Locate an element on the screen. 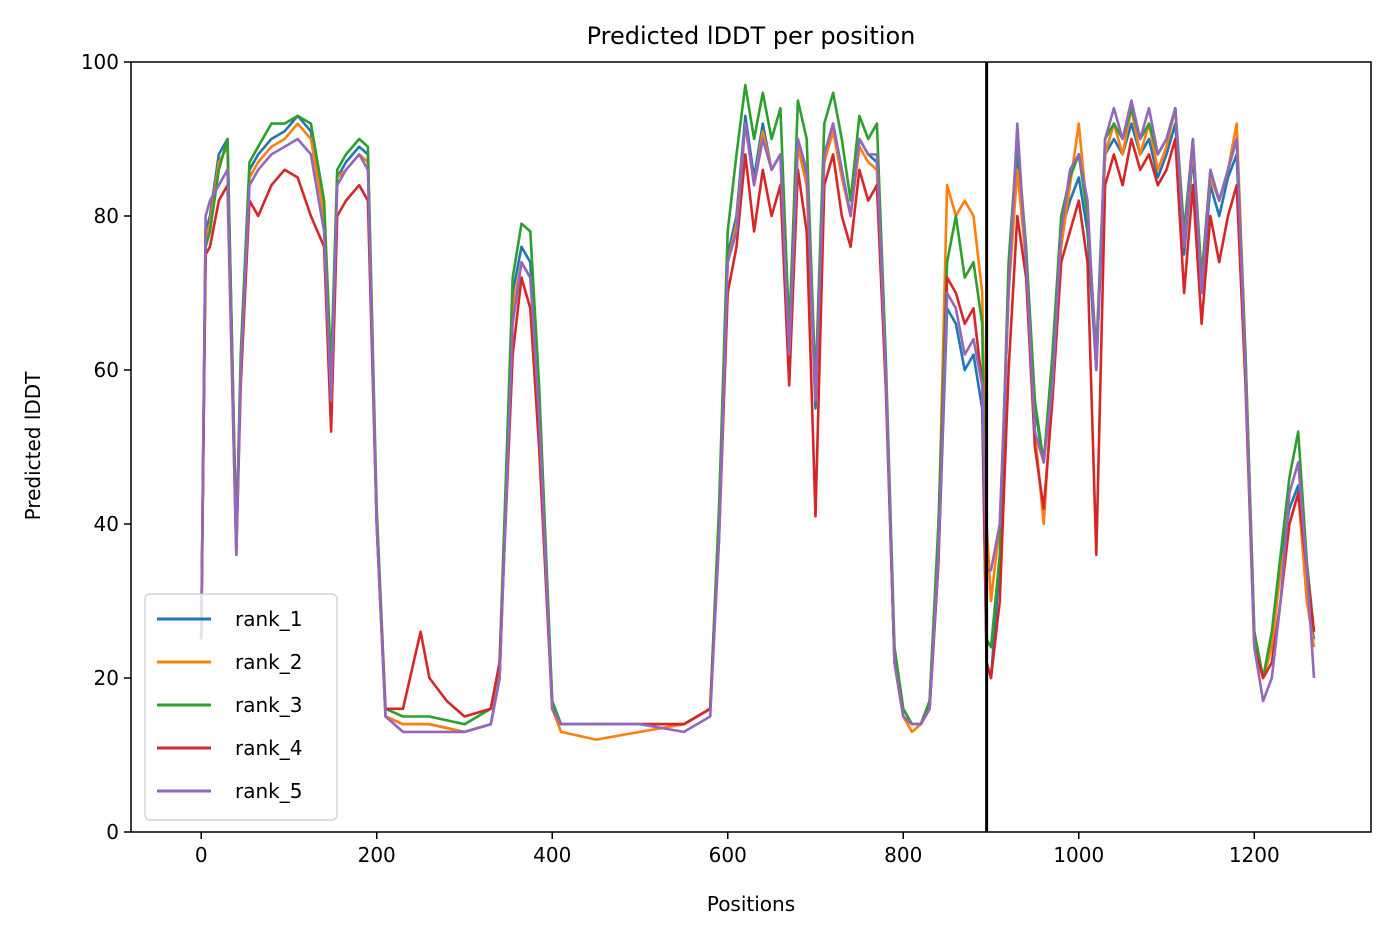 This screenshot has height=939, width=1391. legend-label-rank_1: rank_1 is located at coordinates (268, 619).